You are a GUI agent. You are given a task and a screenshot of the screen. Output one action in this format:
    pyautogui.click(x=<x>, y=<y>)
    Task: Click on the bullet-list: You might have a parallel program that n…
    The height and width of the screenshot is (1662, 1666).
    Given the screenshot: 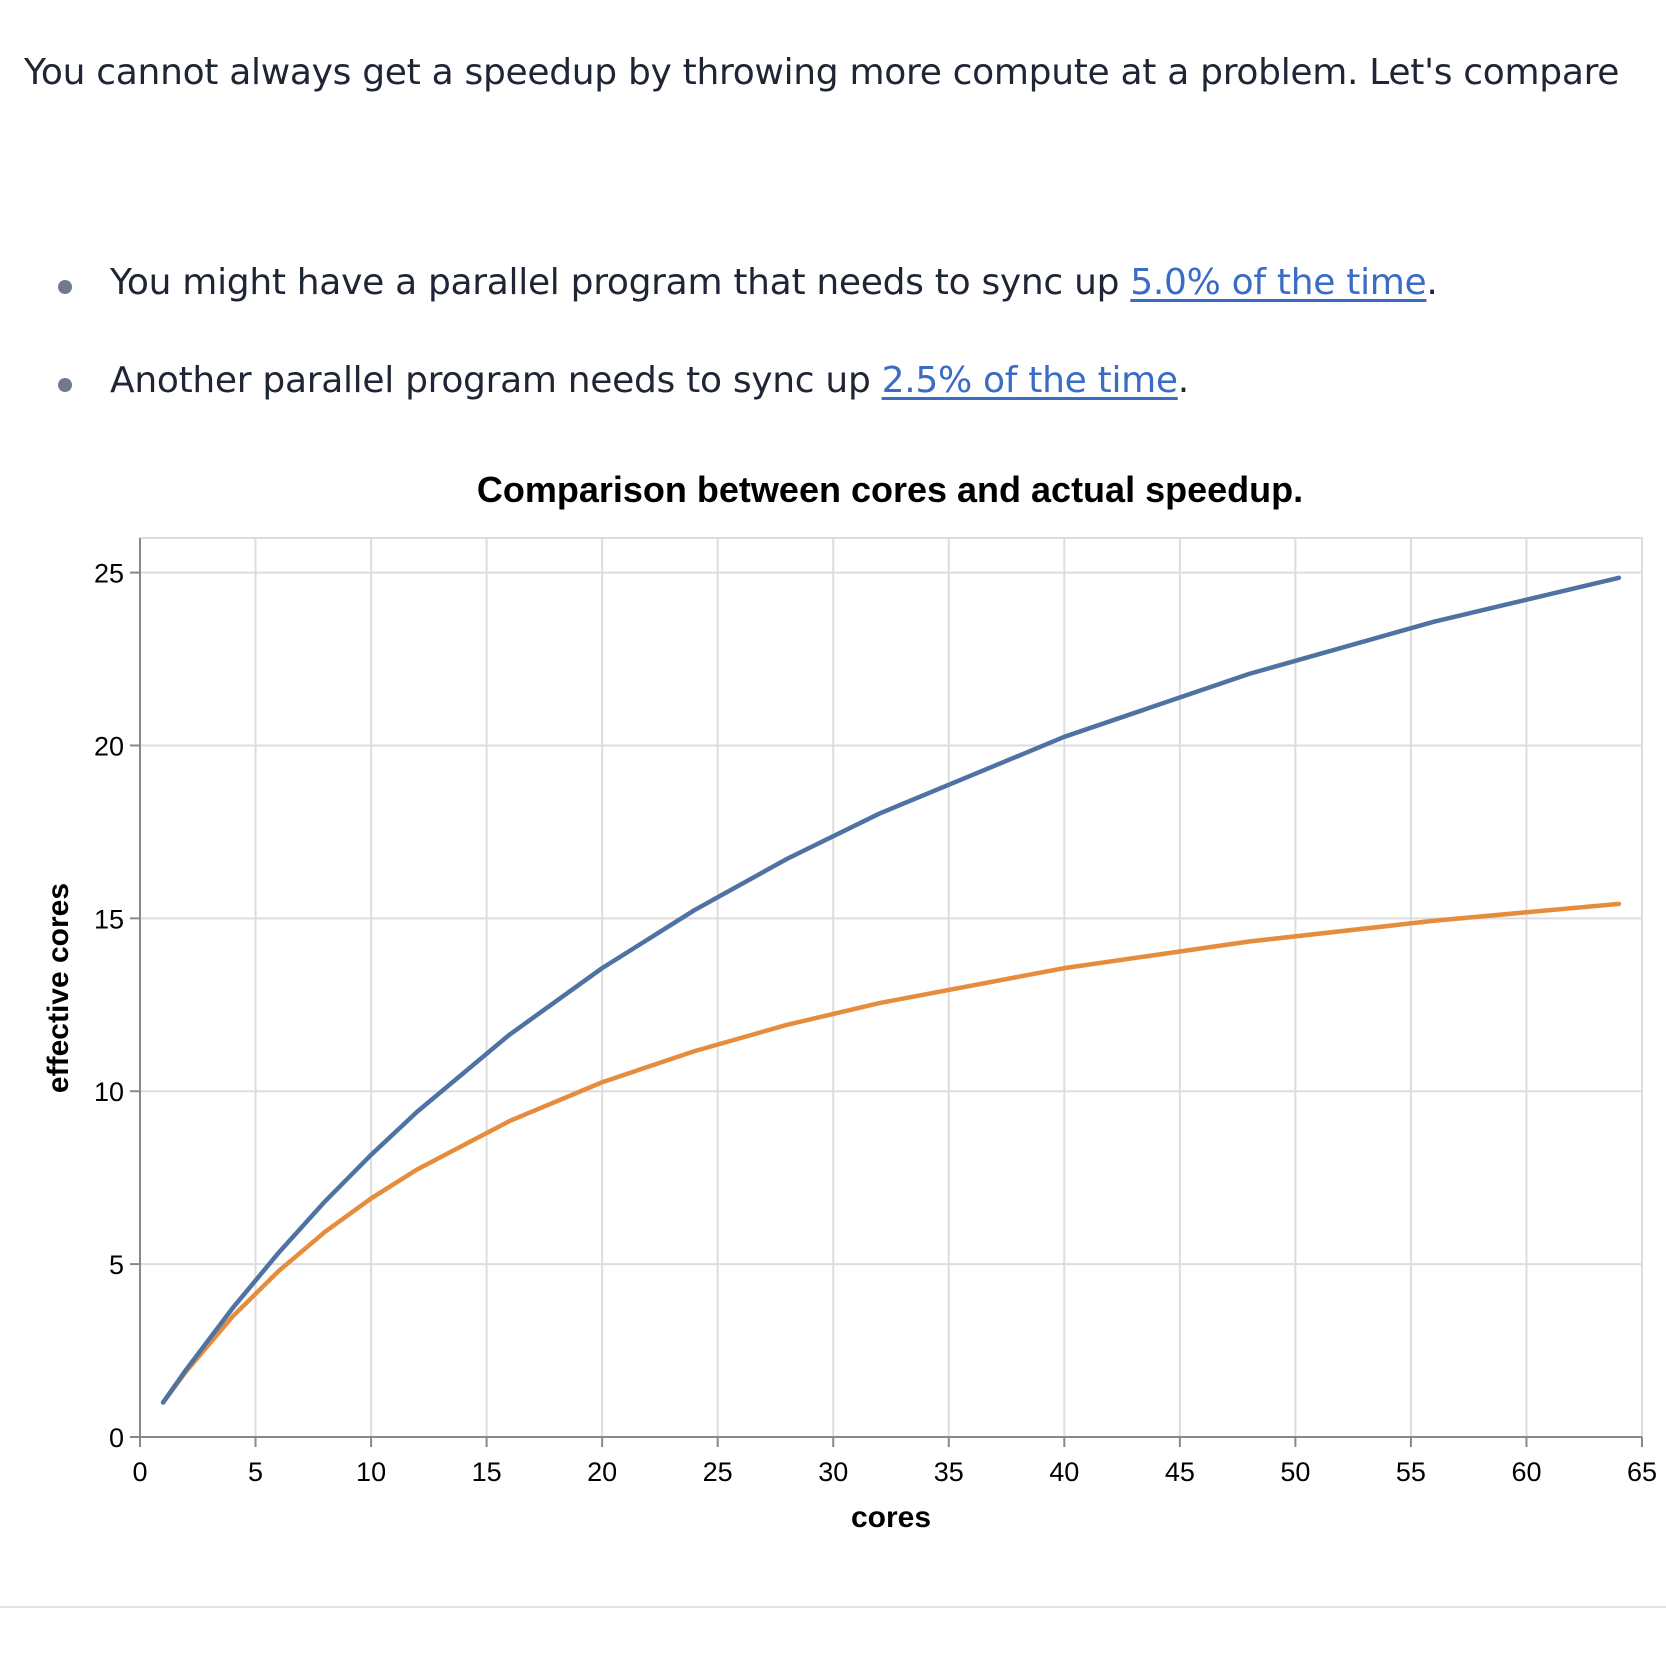 What is the action you would take?
    pyautogui.click(x=719, y=360)
    